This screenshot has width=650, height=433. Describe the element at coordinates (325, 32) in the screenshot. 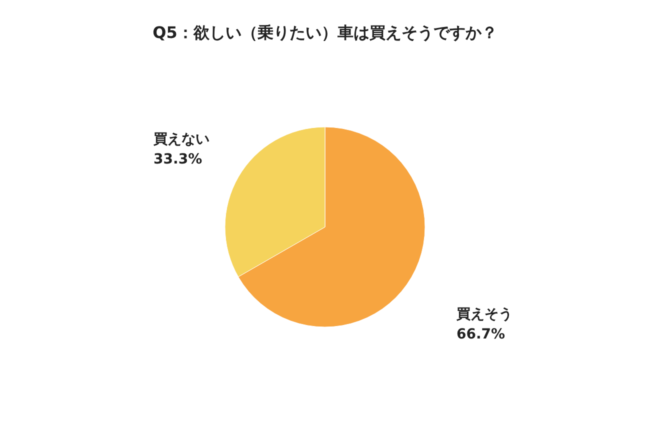

I see `chart-title: Q5：欲しい（乗りたい）車は買えそうですか？` at that location.